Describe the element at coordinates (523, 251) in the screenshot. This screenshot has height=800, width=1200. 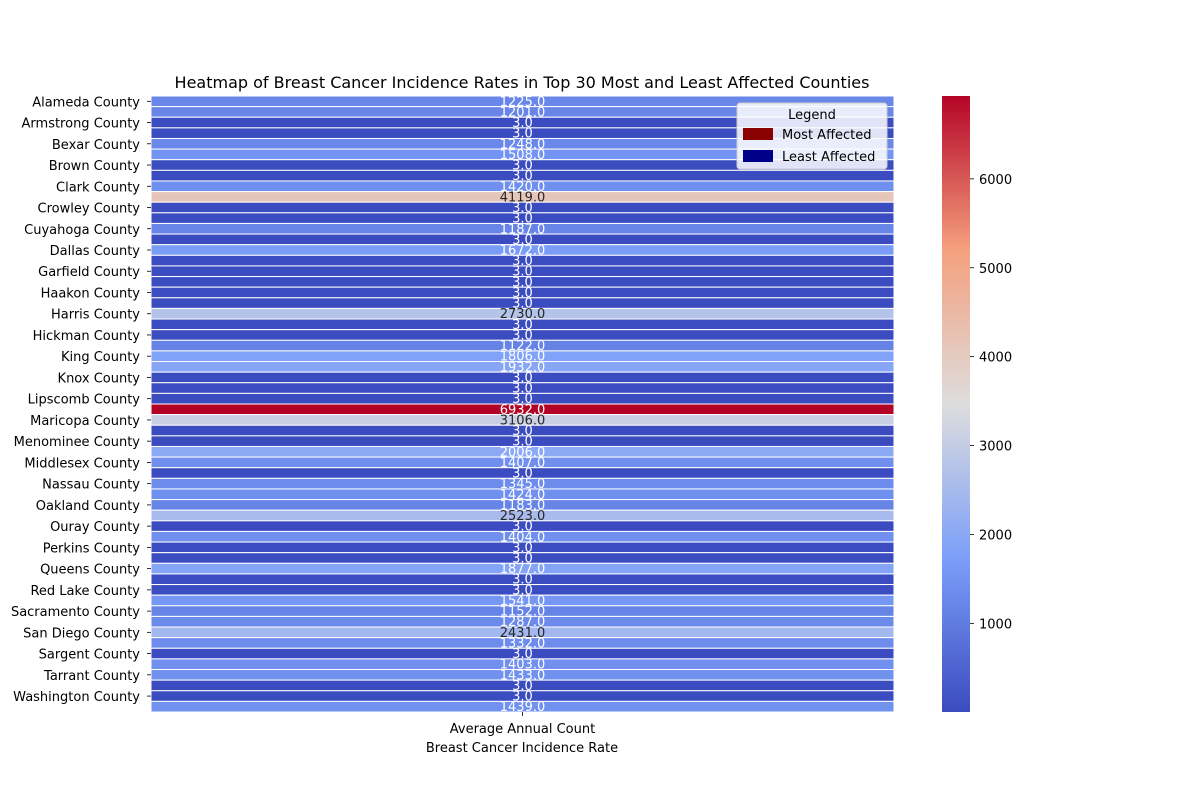
I see `heatmap-cell-label: 1672.0` at that location.